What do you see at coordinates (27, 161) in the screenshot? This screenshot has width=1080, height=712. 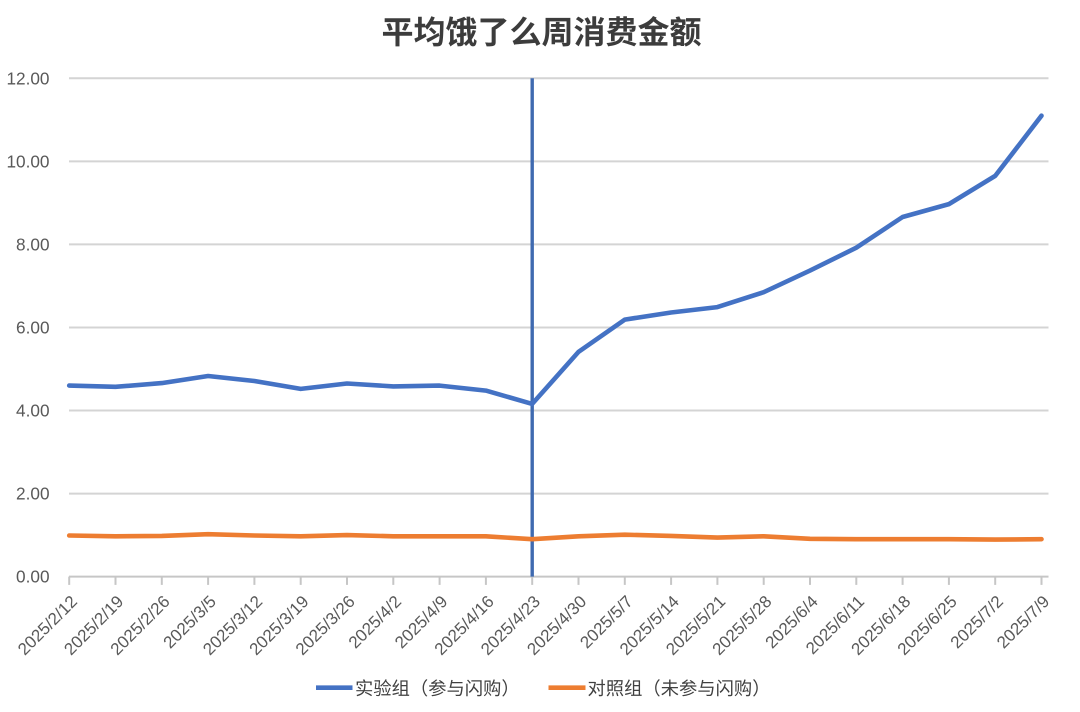 I see `svg-text: 10.00` at bounding box center [27, 161].